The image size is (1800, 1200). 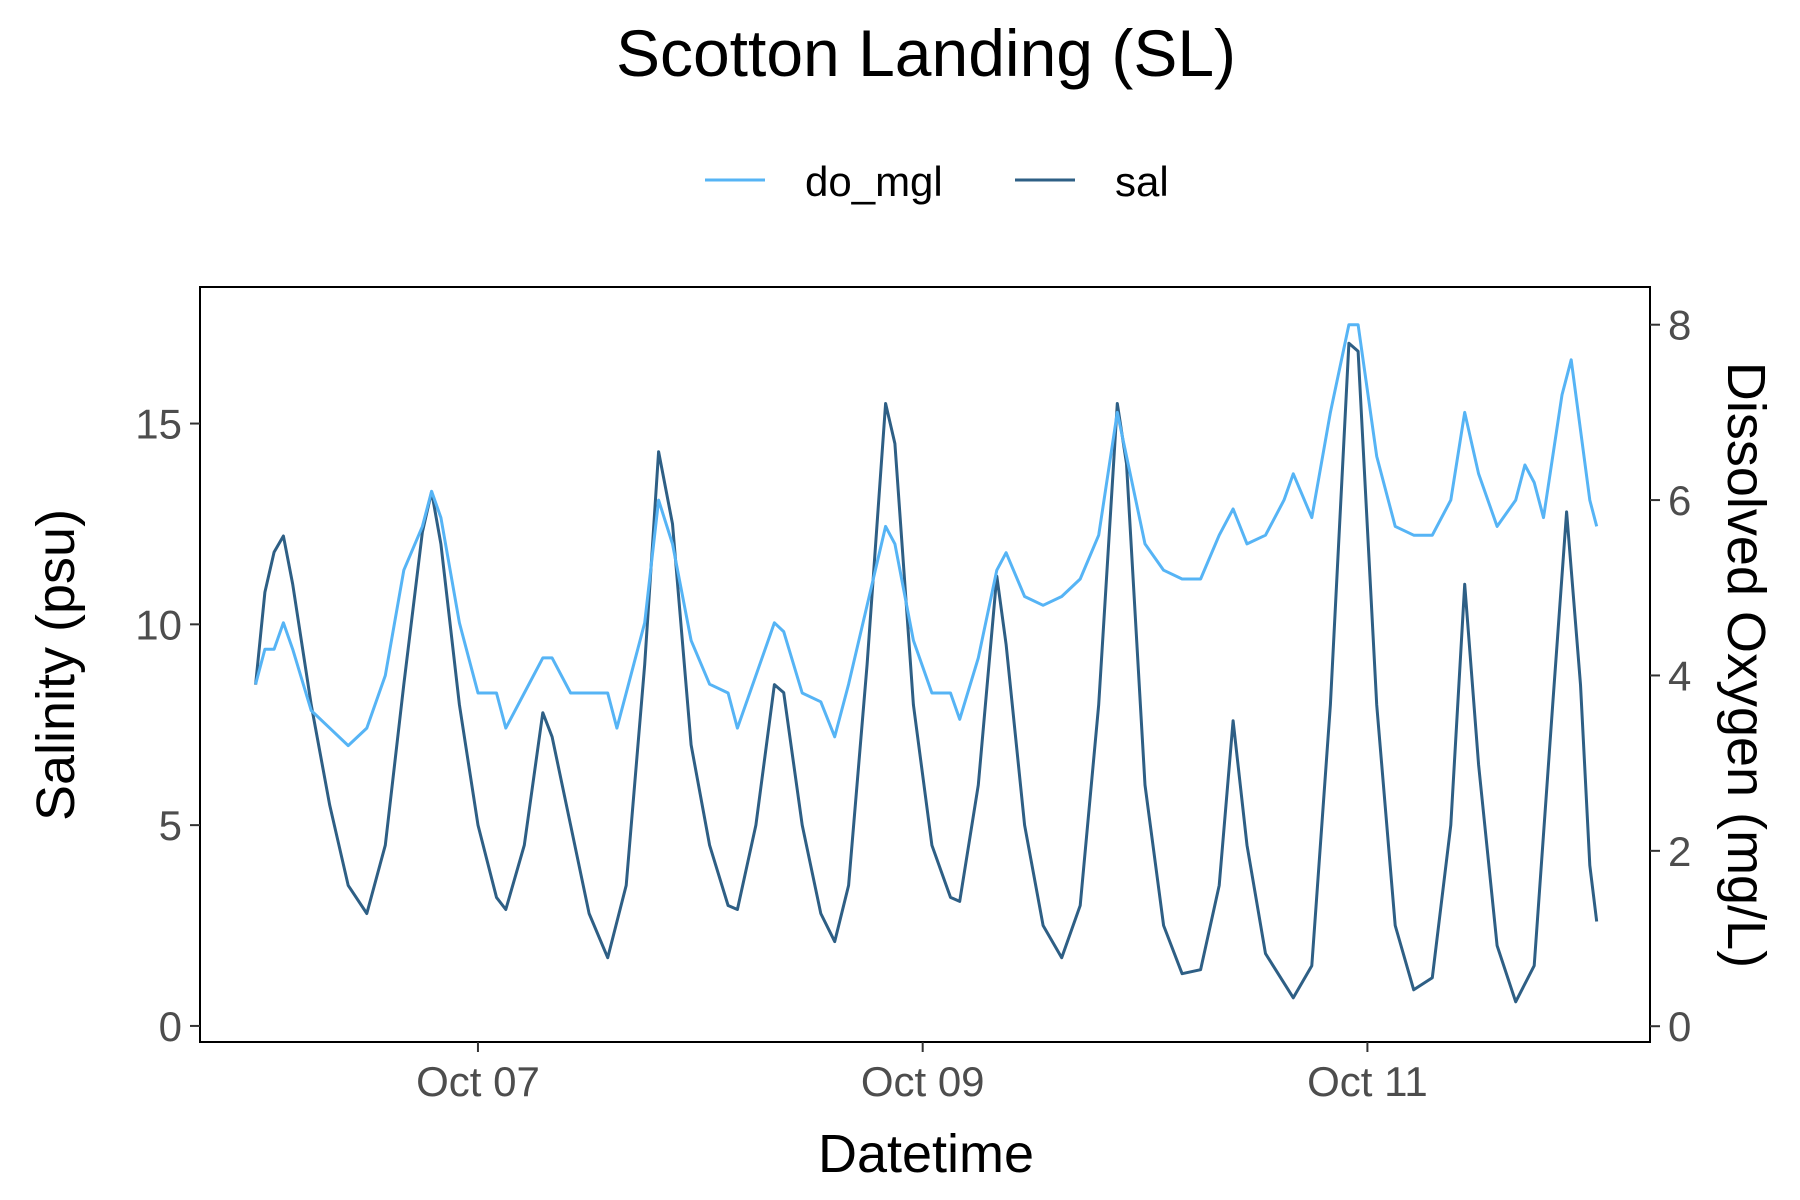 I want to click on chart-title: Scotton Landing (SL), so click(x=926, y=53).